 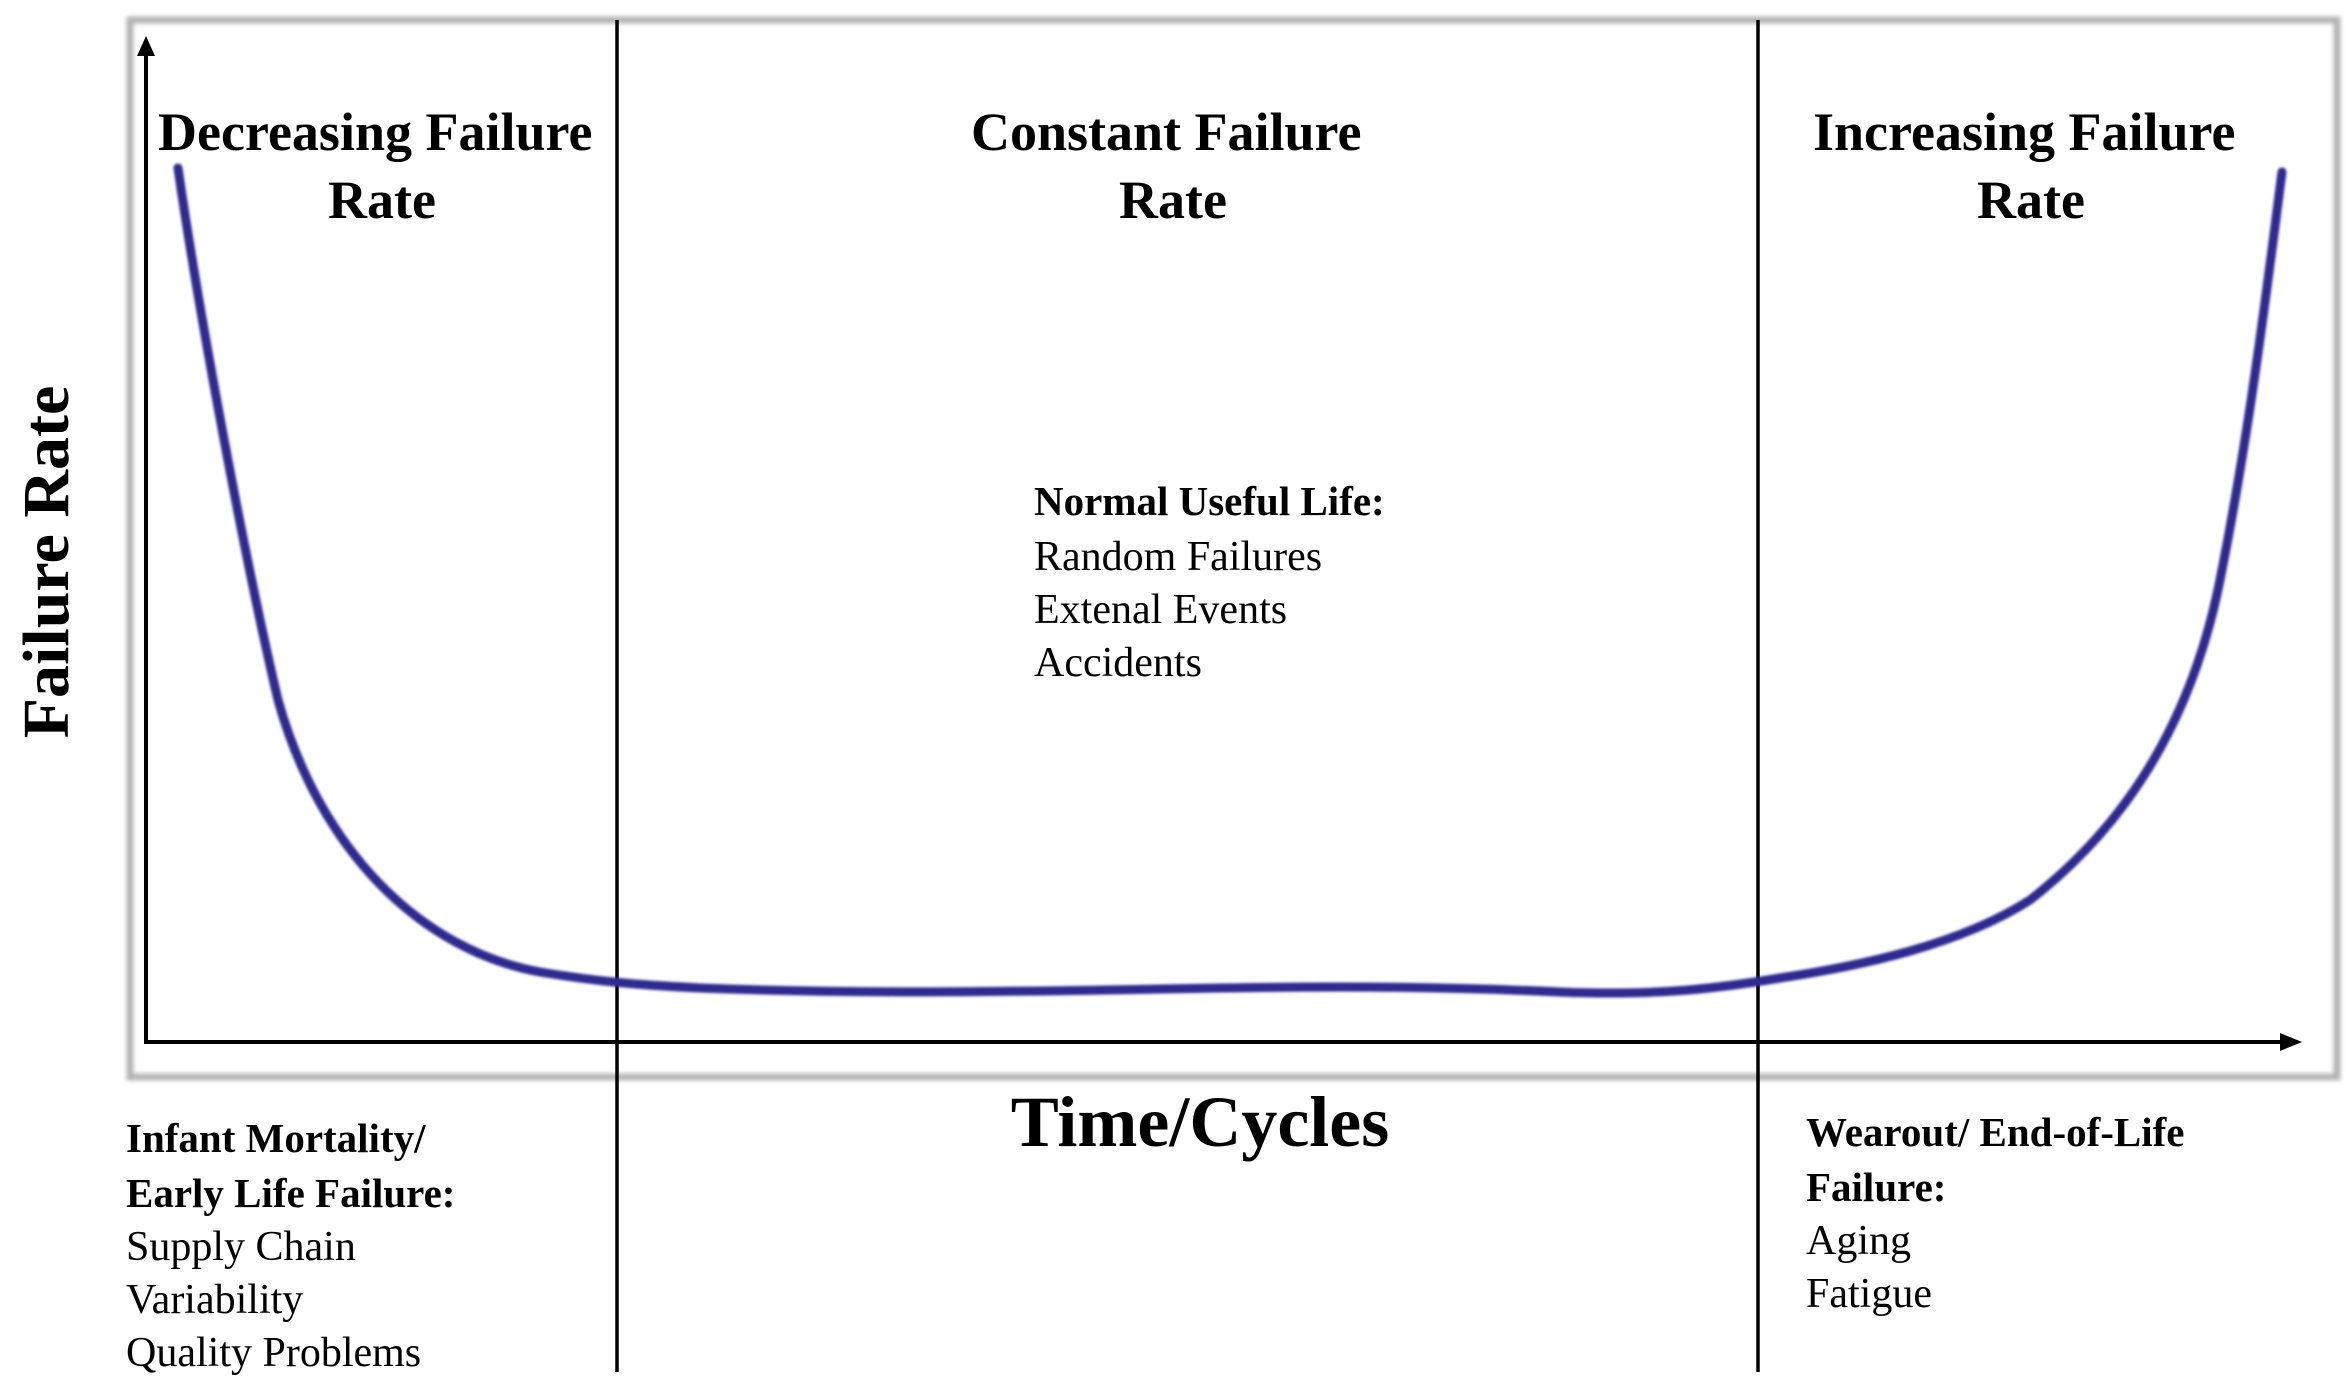 I want to click on x-axis-label: Time/Cycles, so click(x=1200, y=1122).